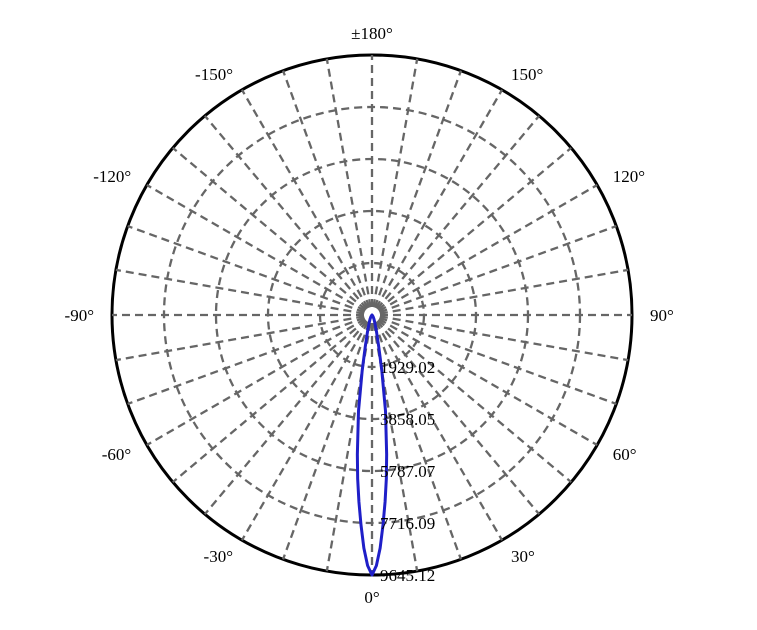 The width and height of the screenshot is (757, 630). Describe the element at coordinates (371, 597) in the screenshot. I see `angle-label: 0°` at that location.